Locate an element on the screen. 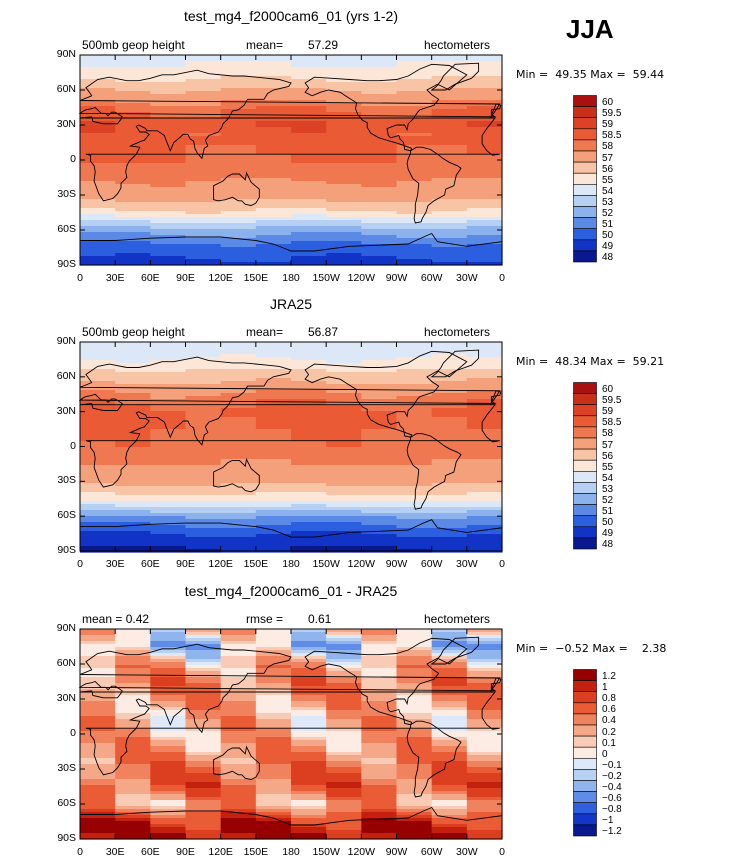 This screenshot has height=865, width=732. x-tick-label: 150E is located at coordinates (256, 564).